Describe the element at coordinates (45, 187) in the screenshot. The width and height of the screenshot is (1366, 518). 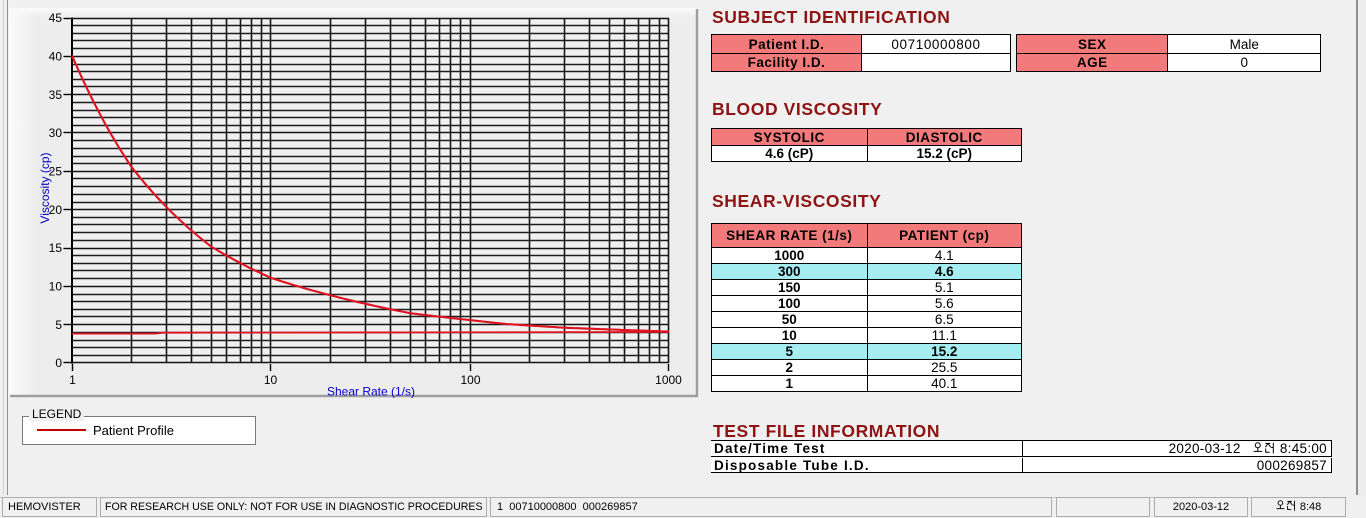
I see `svg-text: Viscosity (cp)` at that location.